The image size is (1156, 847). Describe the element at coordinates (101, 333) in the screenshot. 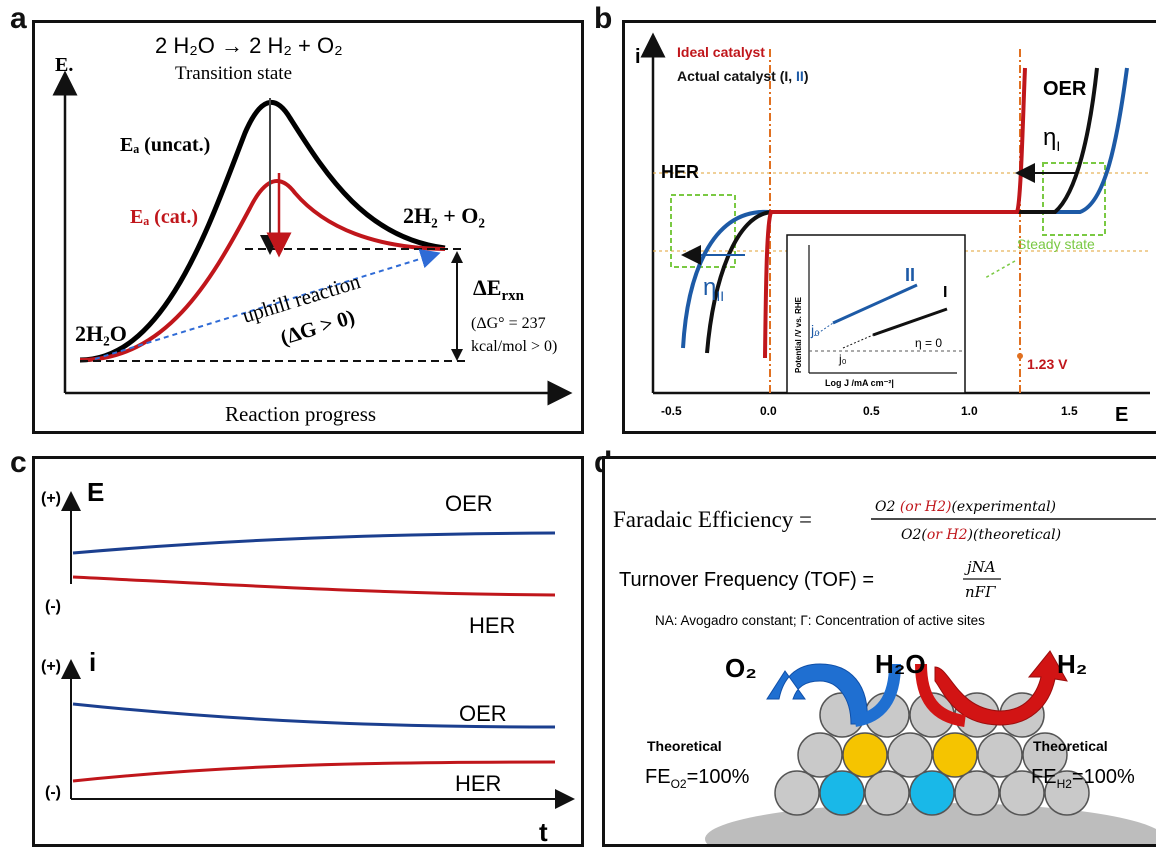

I see `reactant-label: 2H₂O` at that location.